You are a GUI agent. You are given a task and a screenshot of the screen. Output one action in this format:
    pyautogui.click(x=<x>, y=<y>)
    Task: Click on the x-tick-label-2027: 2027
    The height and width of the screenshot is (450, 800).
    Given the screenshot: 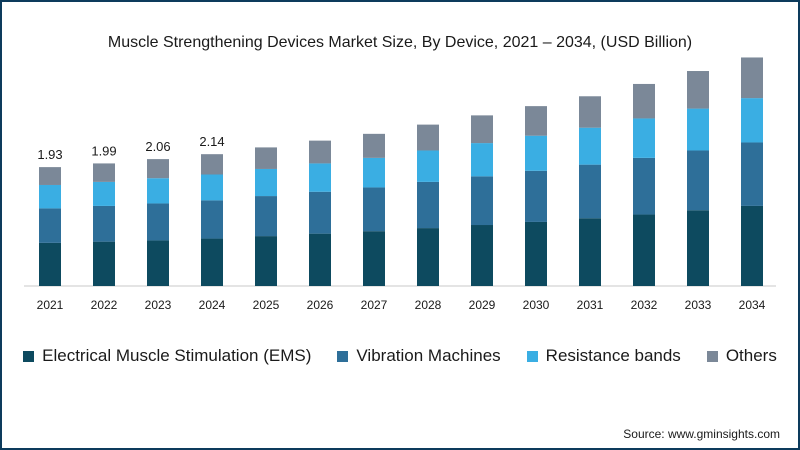 What is the action you would take?
    pyautogui.click(x=374, y=305)
    